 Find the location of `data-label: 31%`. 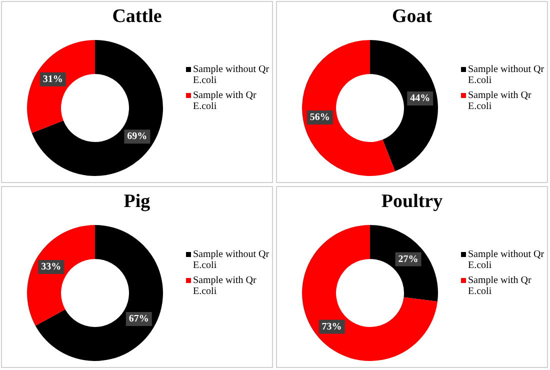

data-label: 31% is located at coordinates (52, 79).